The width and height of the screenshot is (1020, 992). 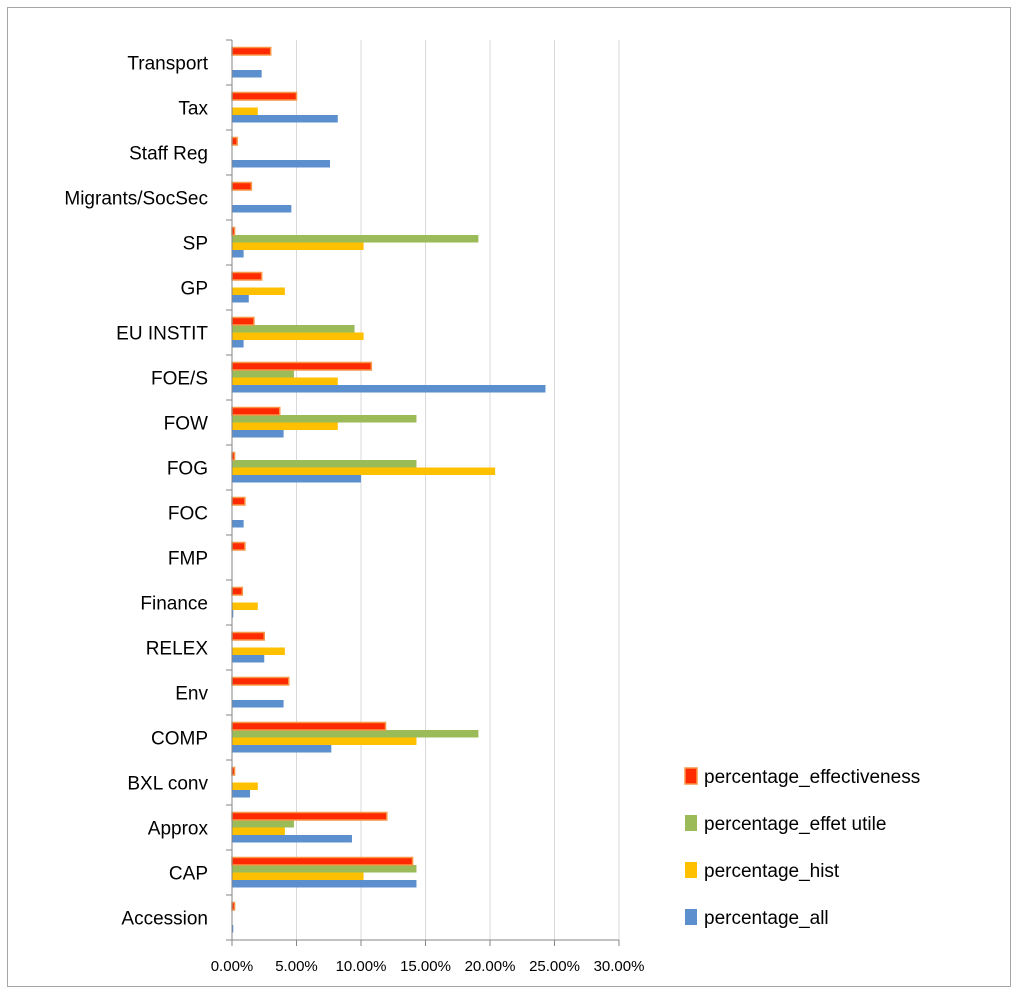 I want to click on category-label: FOG, so click(x=187, y=469).